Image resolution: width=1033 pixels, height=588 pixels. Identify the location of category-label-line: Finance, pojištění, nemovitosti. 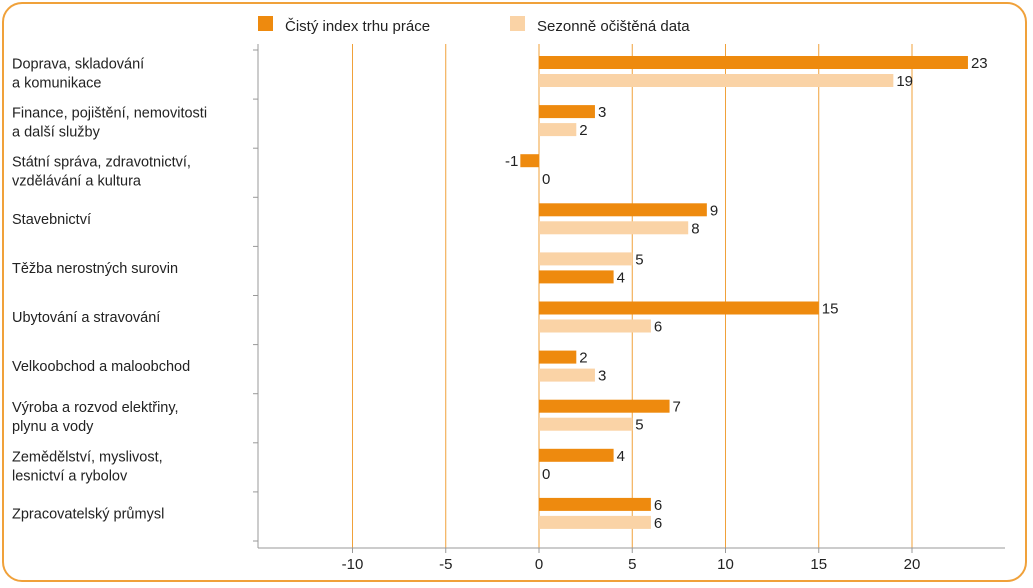
(109, 114).